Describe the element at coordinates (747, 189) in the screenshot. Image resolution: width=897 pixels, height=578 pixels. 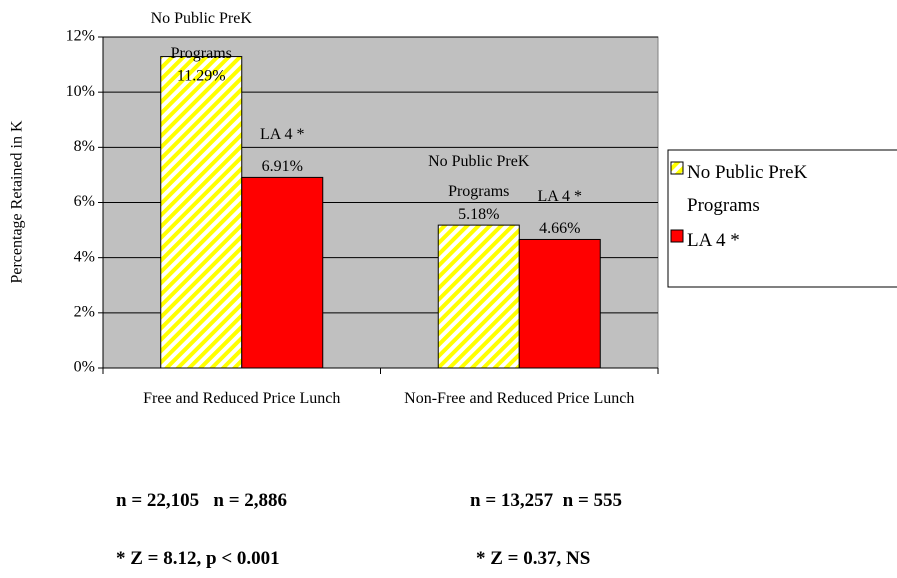
I see `legend-label: No Public PreK Programs` at that location.